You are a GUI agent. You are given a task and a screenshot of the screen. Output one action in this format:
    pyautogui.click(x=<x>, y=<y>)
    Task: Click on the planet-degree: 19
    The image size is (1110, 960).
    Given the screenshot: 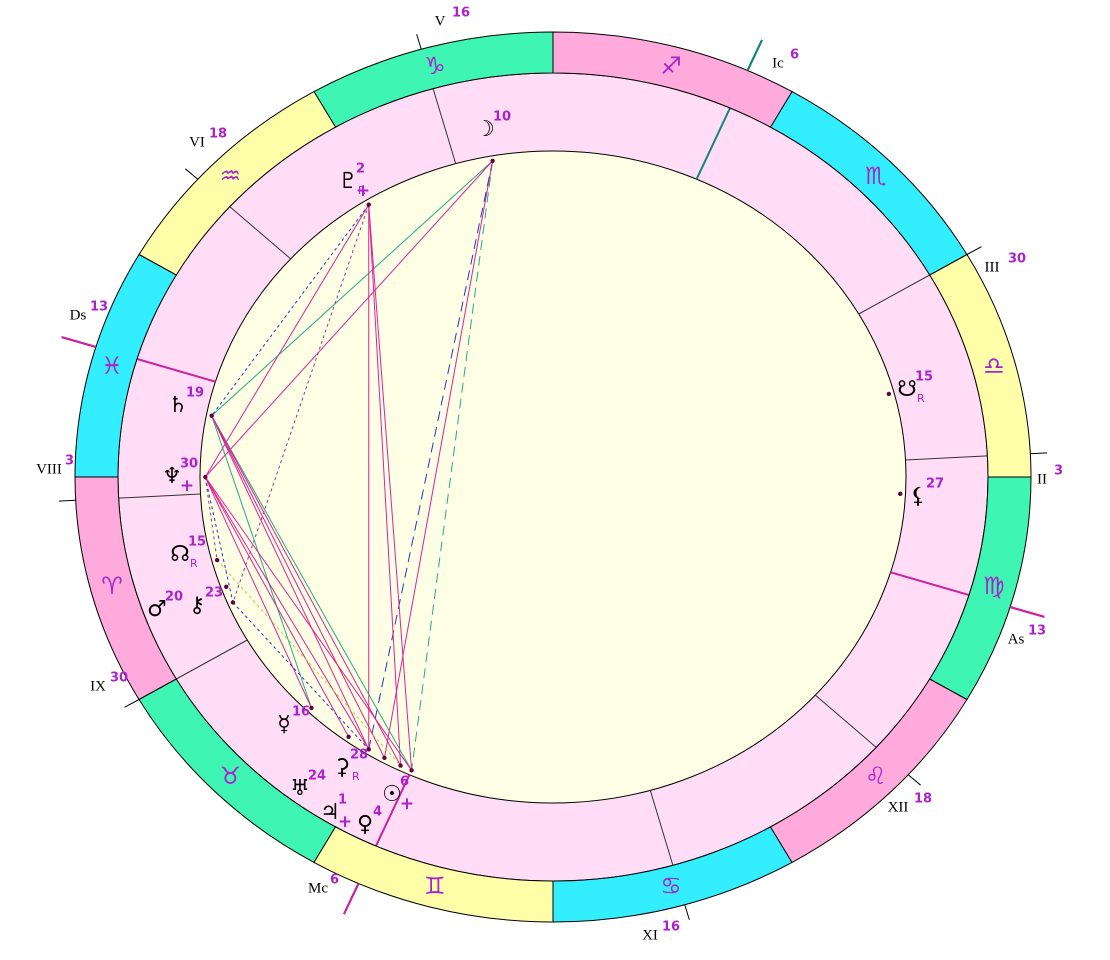 What is the action you would take?
    pyautogui.click(x=195, y=393)
    